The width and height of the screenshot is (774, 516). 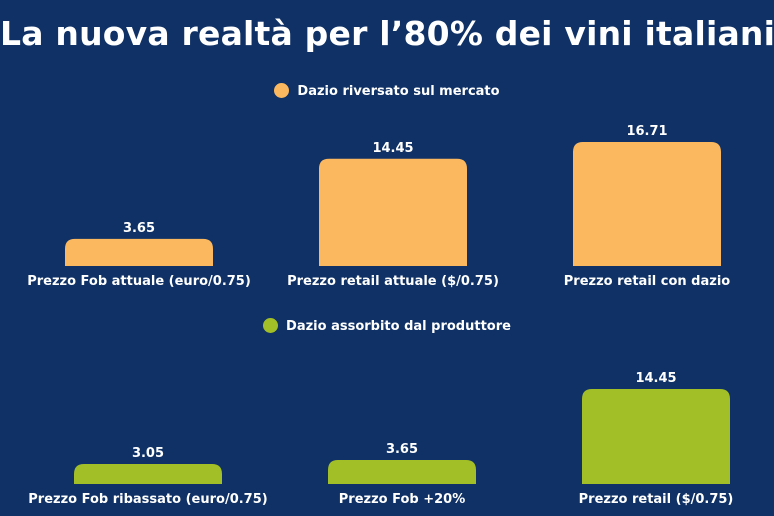 I want to click on category-label-market-2: Prezzo retail attuale ($/0.75), so click(x=393, y=281).